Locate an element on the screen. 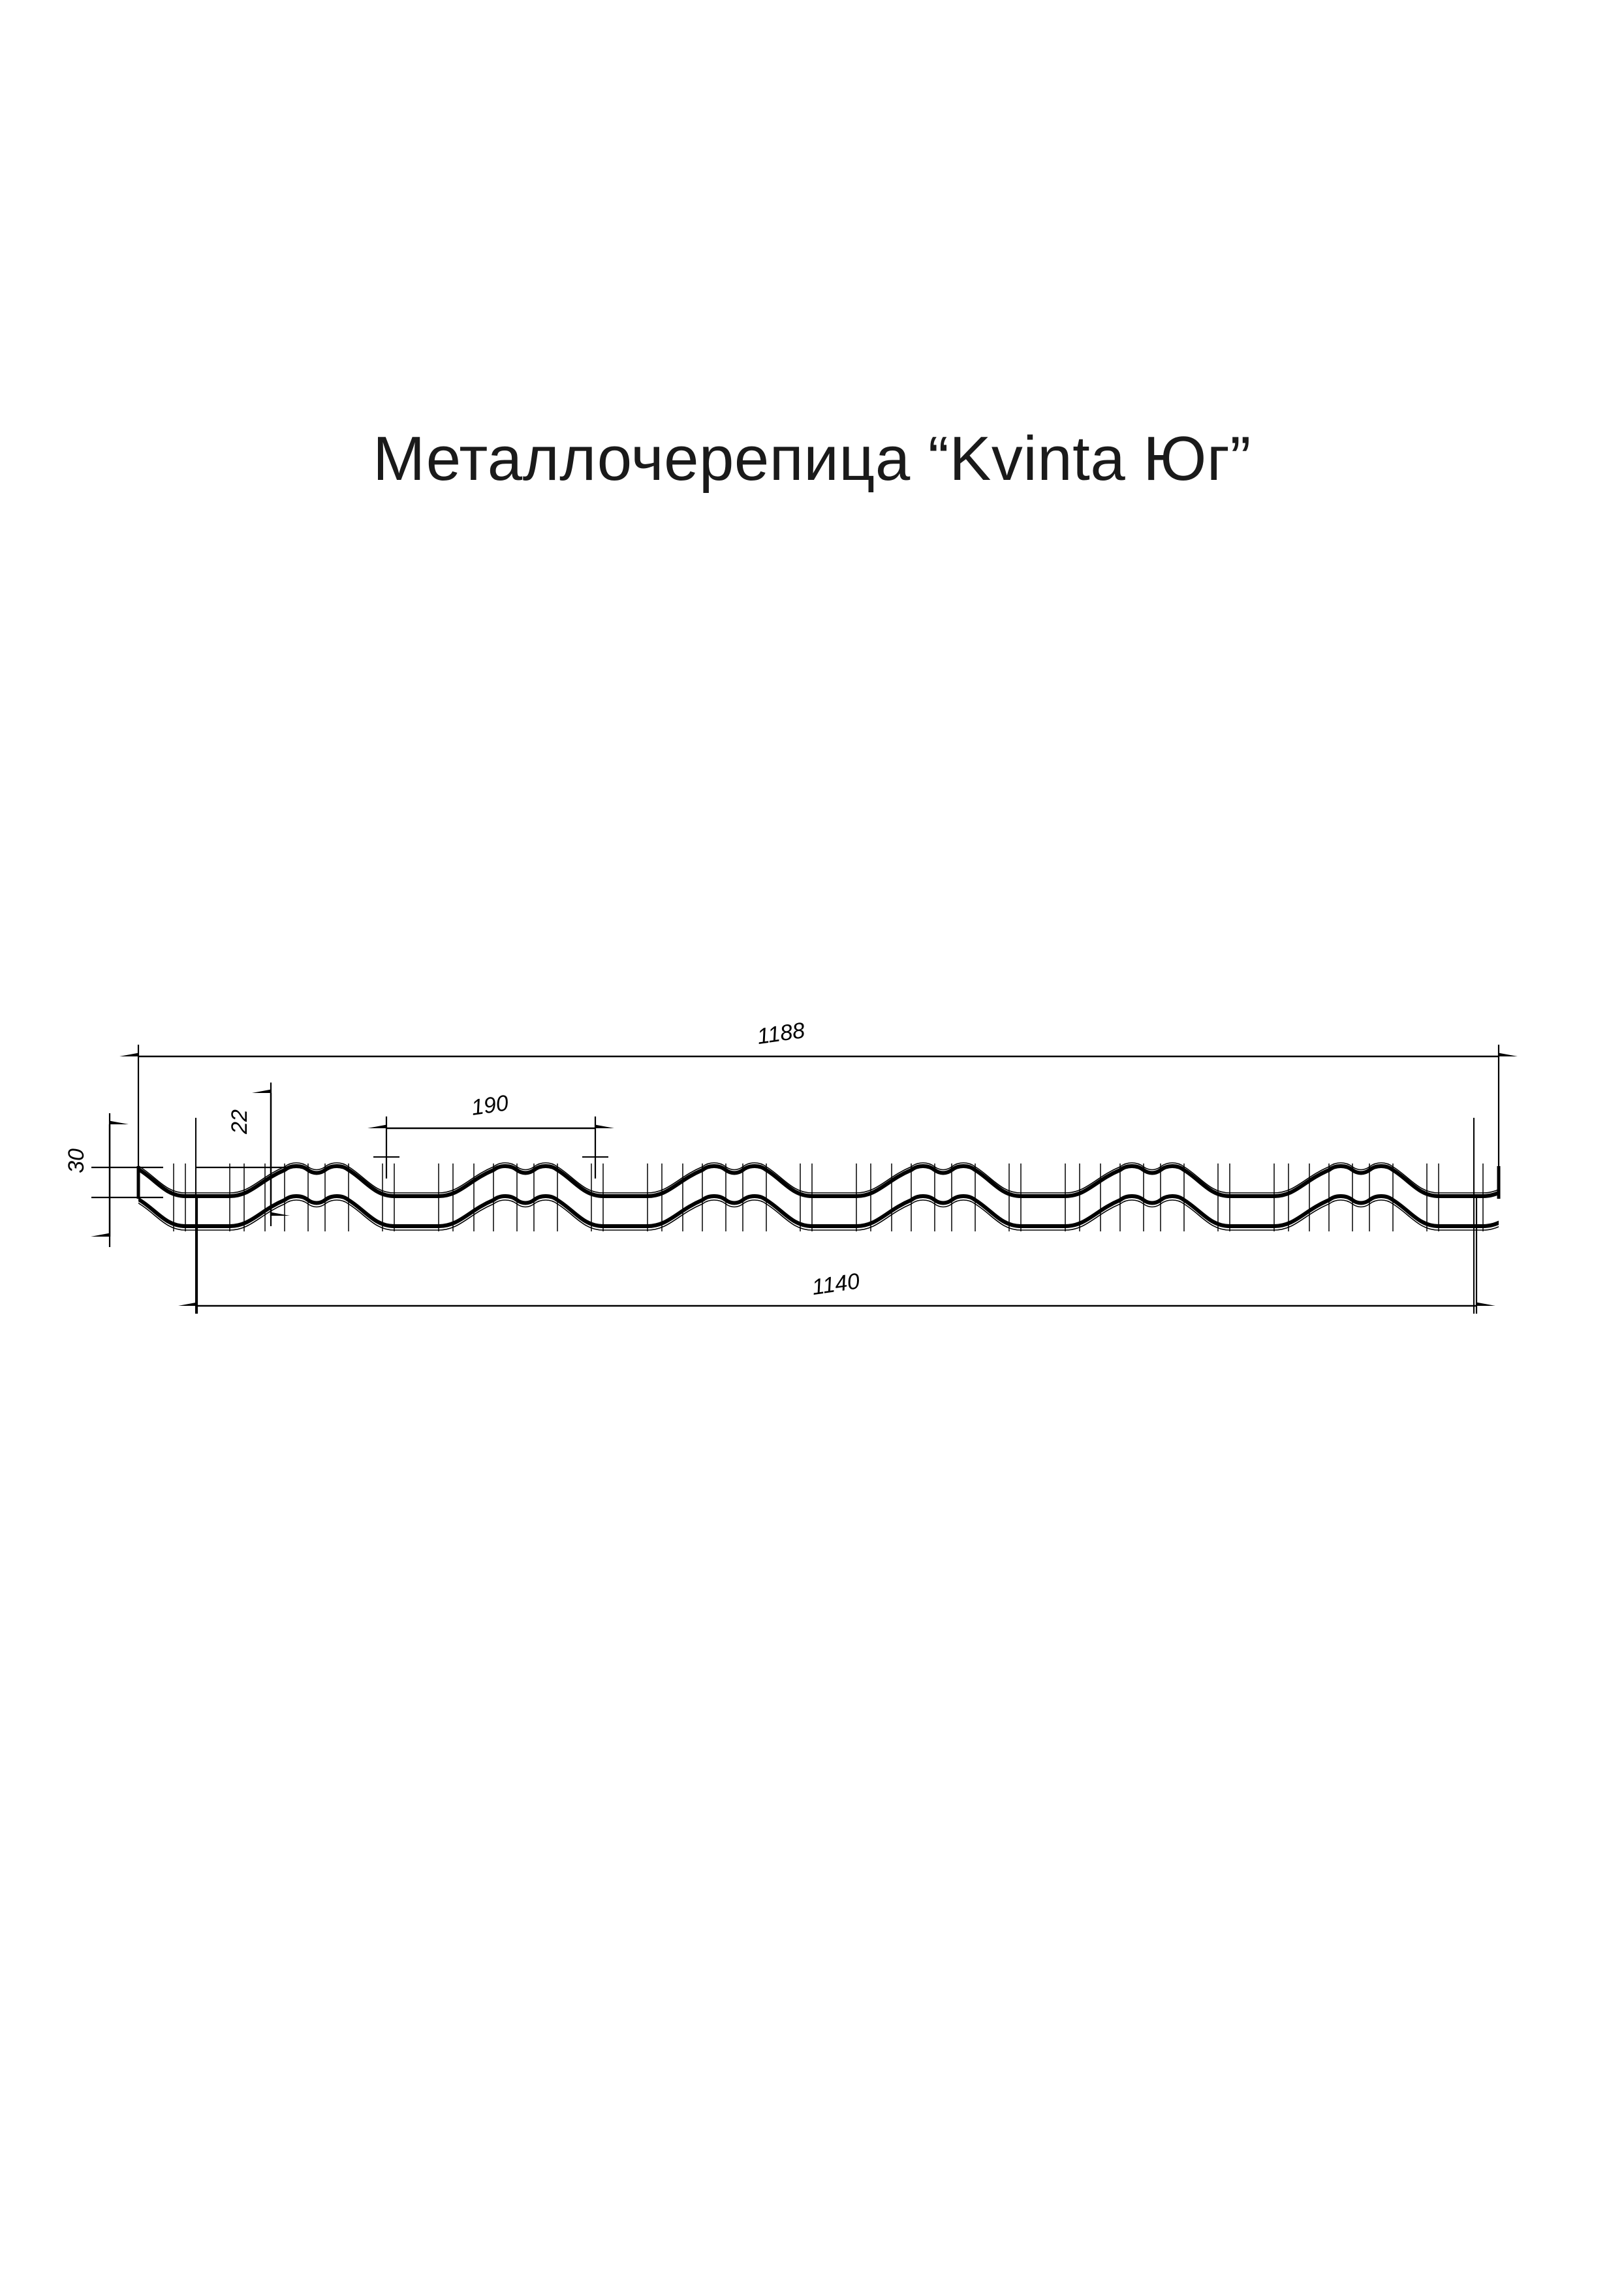  centre-marks is located at coordinates (834, 1216).